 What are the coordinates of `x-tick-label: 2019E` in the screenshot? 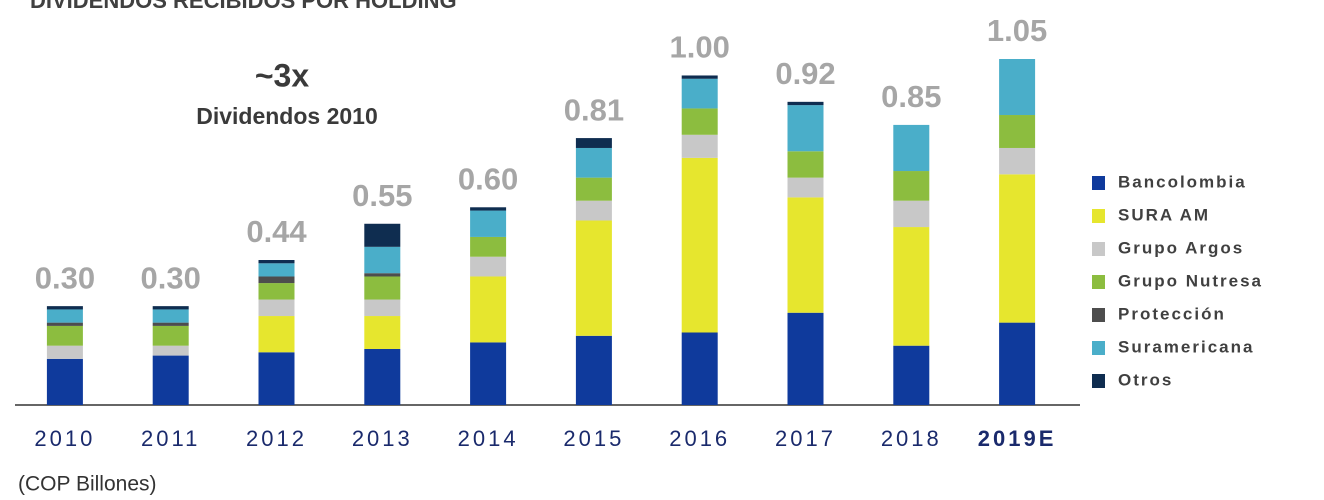 It's located at (1017, 438).